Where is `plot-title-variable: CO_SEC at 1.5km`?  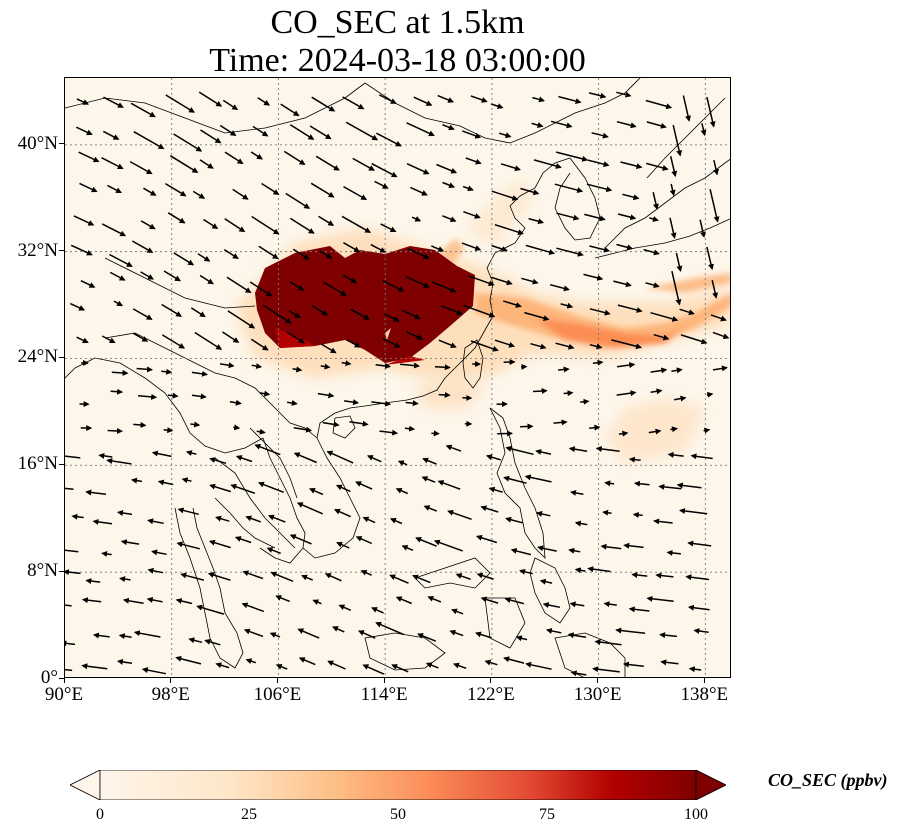 plot-title-variable: CO_SEC at 1.5km is located at coordinates (397, 22).